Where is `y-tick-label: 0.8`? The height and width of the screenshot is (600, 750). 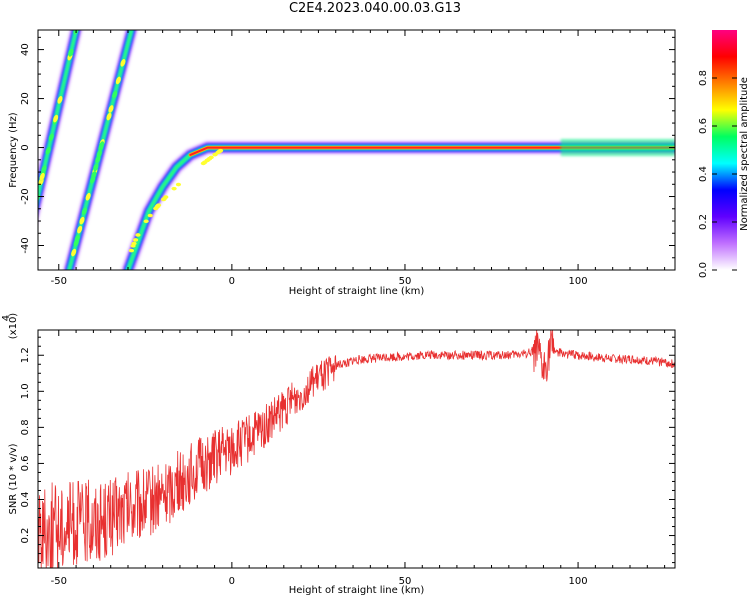 y-tick-label: 0.8 is located at coordinates (25, 427).